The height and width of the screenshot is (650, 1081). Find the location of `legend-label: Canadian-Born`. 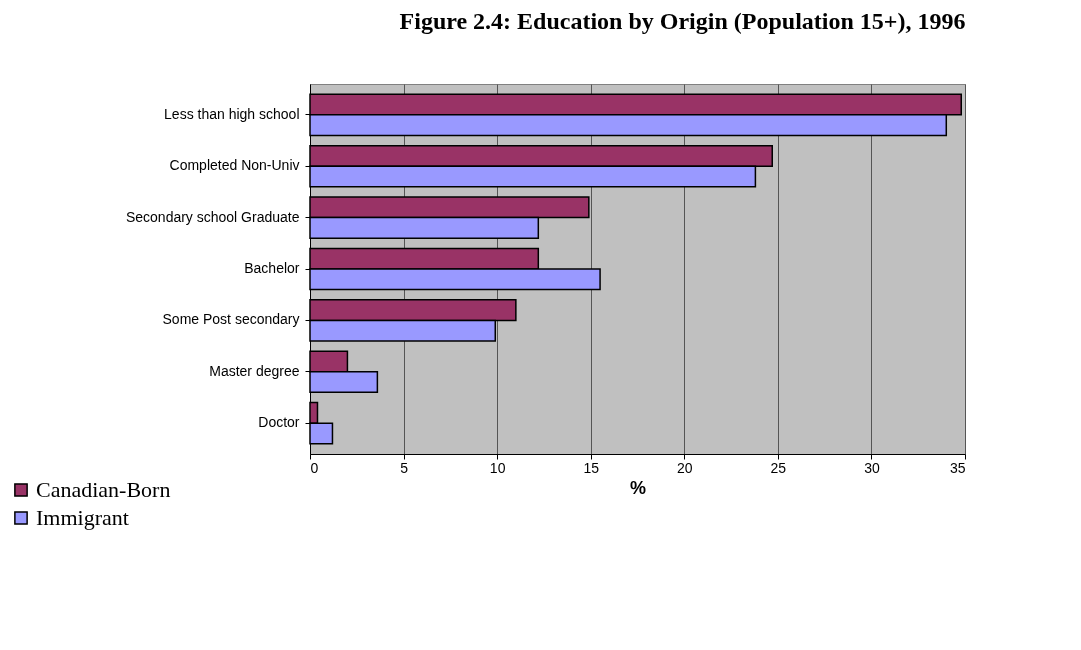

legend-label: Canadian-Born is located at coordinates (103, 489).